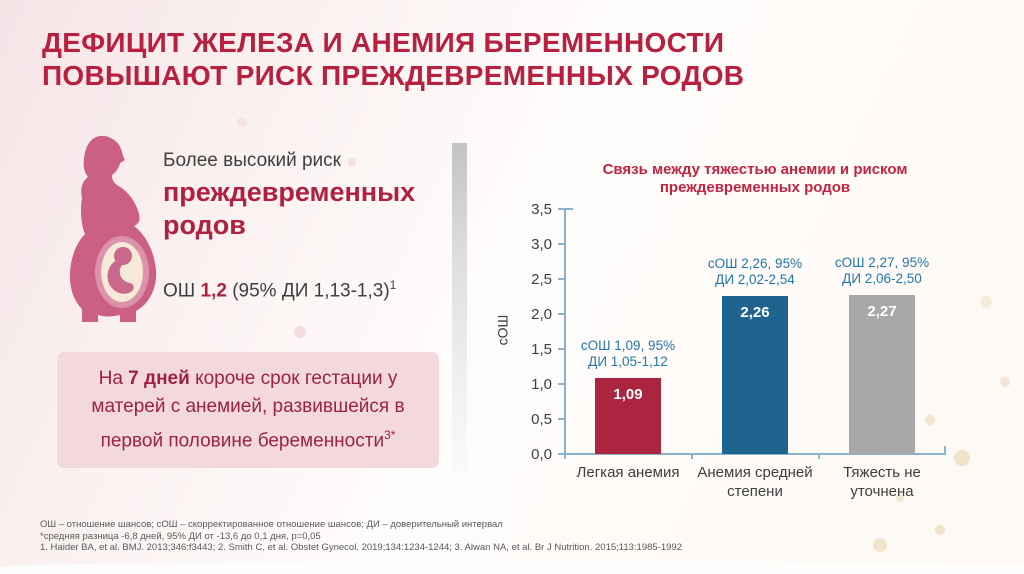  What do you see at coordinates (541, 314) in the screenshot?
I see `y-tick-label: 2,0` at bounding box center [541, 314].